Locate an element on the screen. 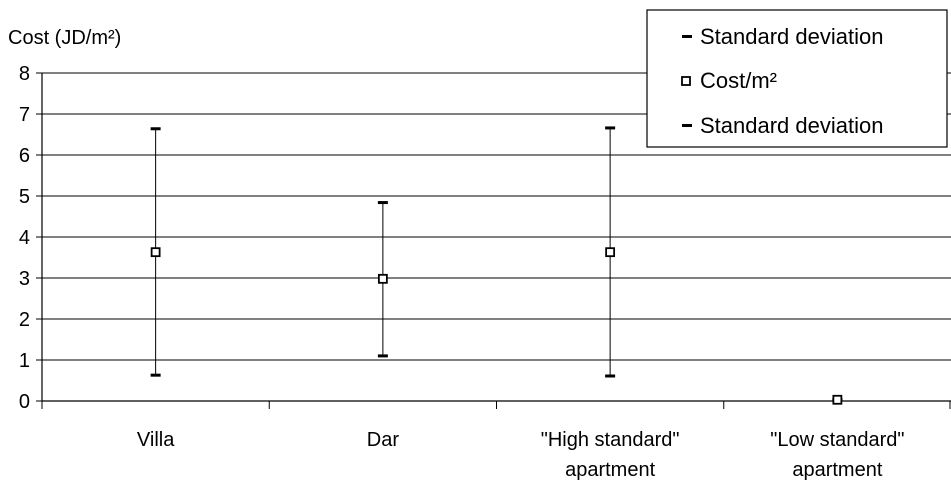 Image resolution: width=951 pixels, height=487 pixels. y-tick-label: 4 is located at coordinates (24, 238).